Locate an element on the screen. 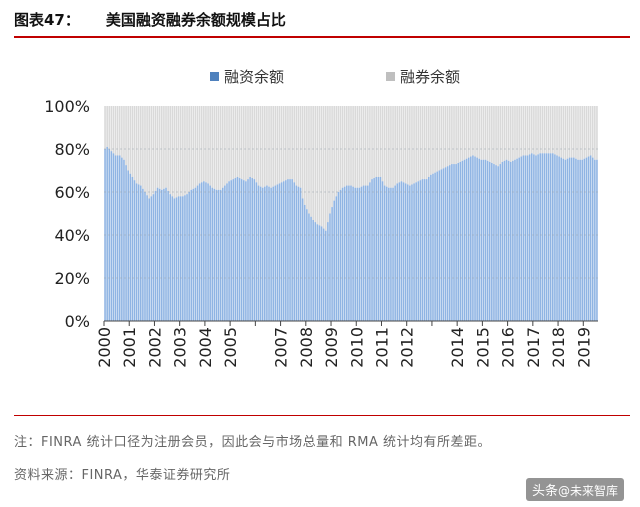 Image resolution: width=640 pixels, height=507 pixels. legend-swatch-short is located at coordinates (390, 76).